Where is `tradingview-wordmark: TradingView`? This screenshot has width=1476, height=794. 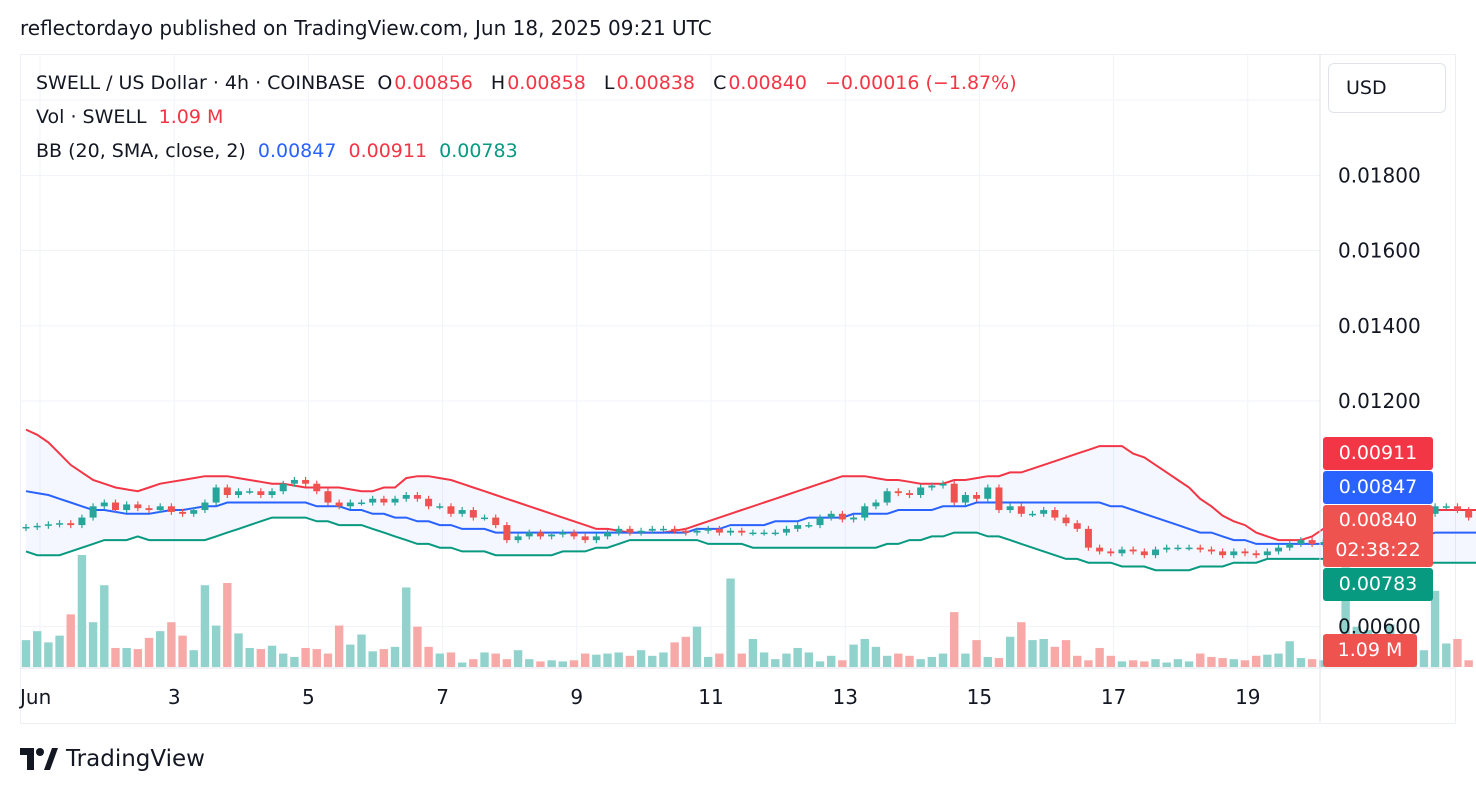
tradingview-wordmark: TradingView is located at coordinates (135, 759).